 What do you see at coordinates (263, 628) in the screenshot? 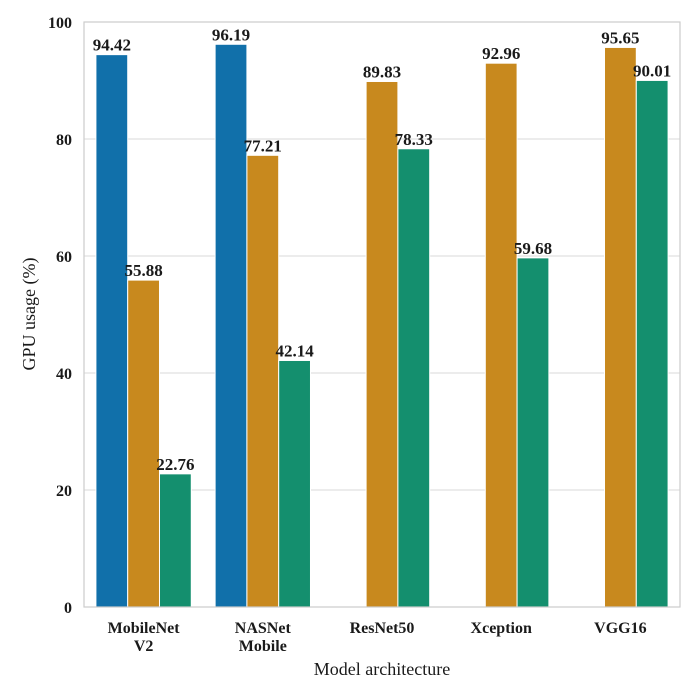
I see `x-tick-label: NASNet` at bounding box center [263, 628].